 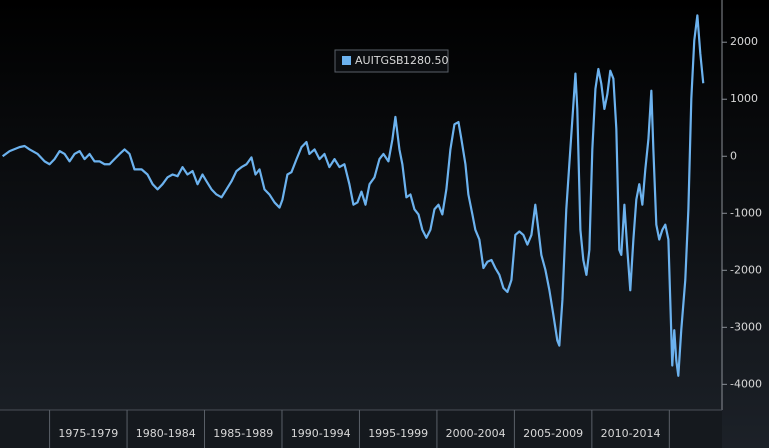 I want to click on y-tick-label: -1000, so click(x=746, y=212).